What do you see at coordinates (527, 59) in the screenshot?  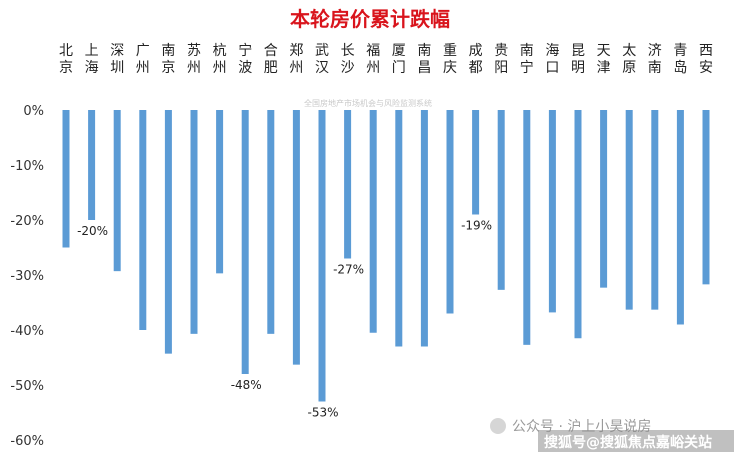 I see `x-category-label: 南宁` at bounding box center [527, 59].